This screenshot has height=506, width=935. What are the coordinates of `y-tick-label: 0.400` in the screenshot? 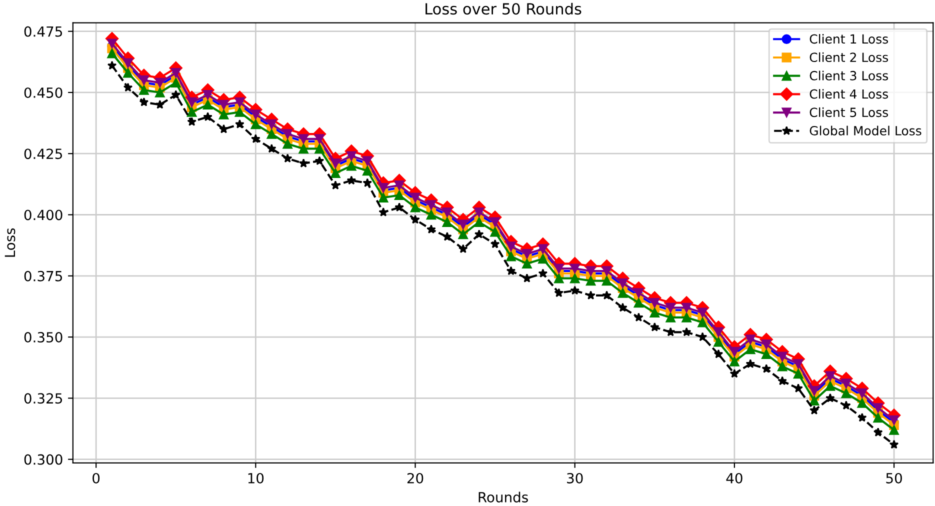 It's located at (43, 215).